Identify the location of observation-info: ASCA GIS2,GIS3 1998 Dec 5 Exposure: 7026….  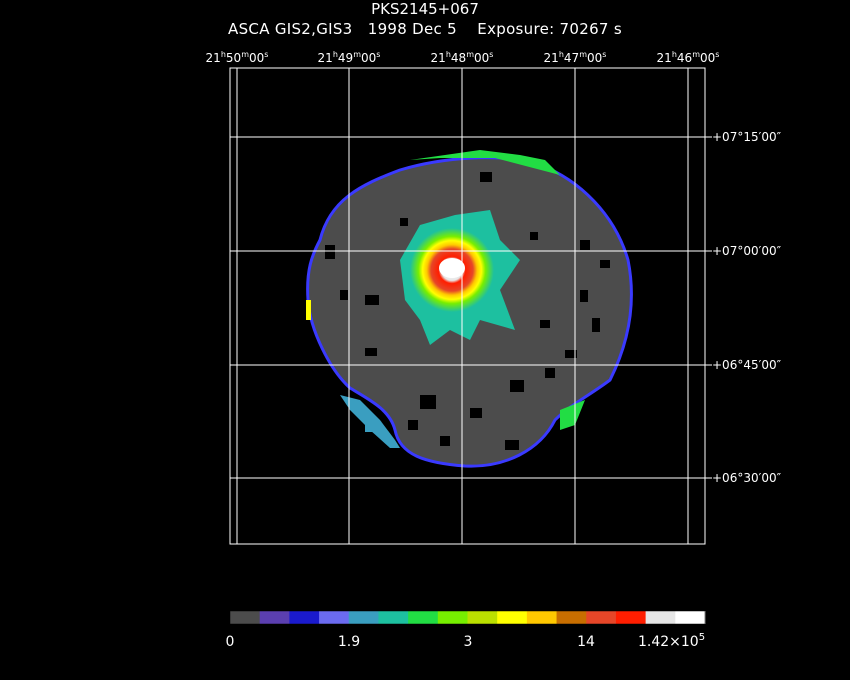
(425, 29).